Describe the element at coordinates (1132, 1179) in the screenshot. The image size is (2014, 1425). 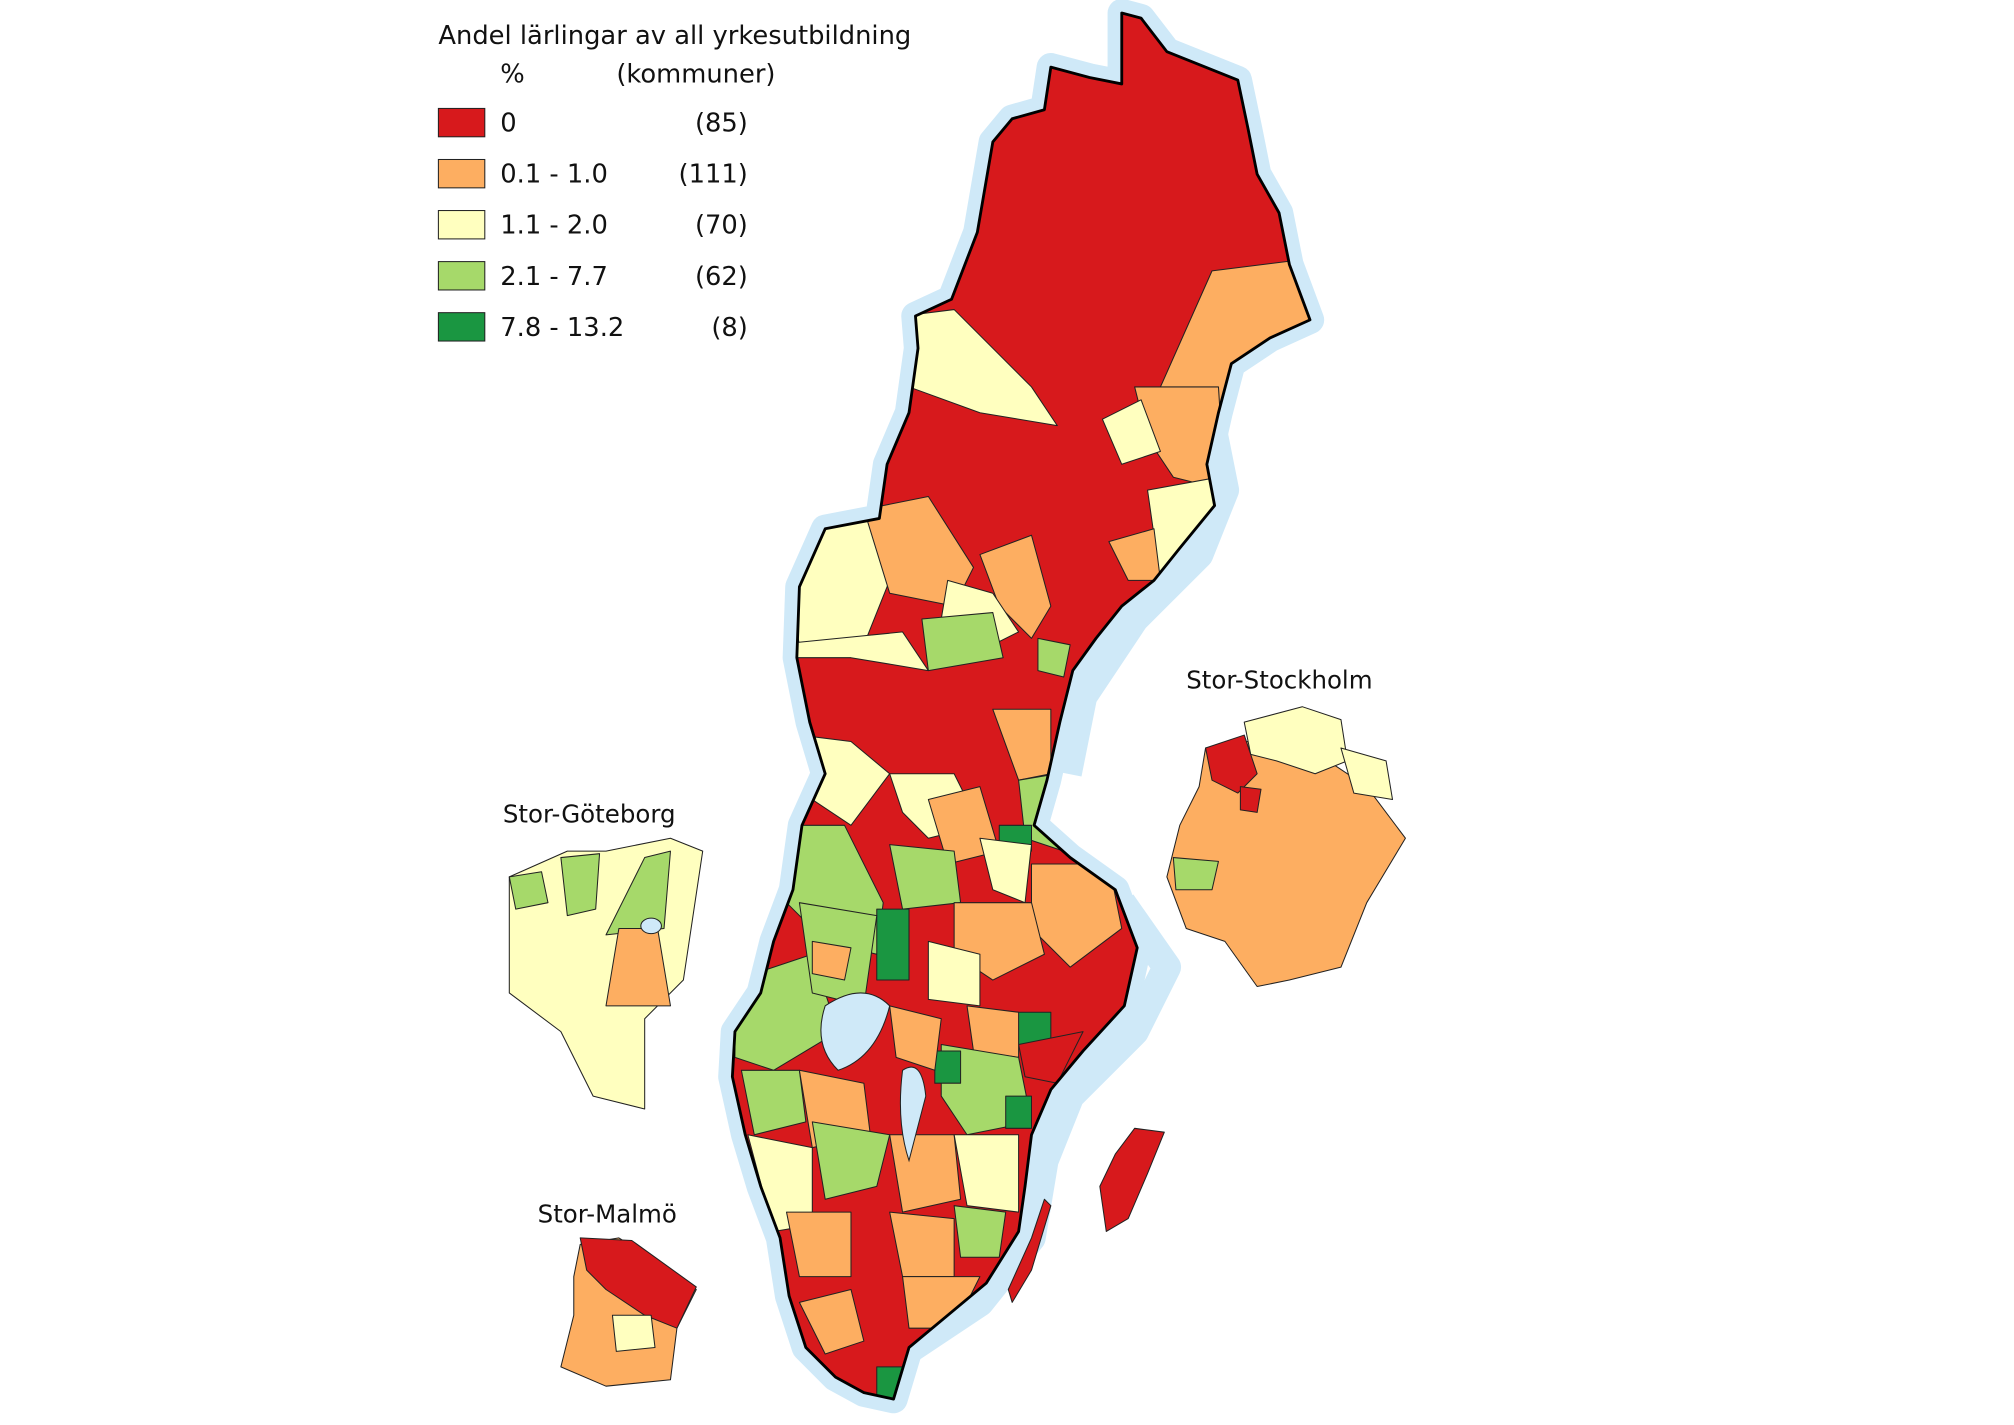
I see `gotland` at that location.